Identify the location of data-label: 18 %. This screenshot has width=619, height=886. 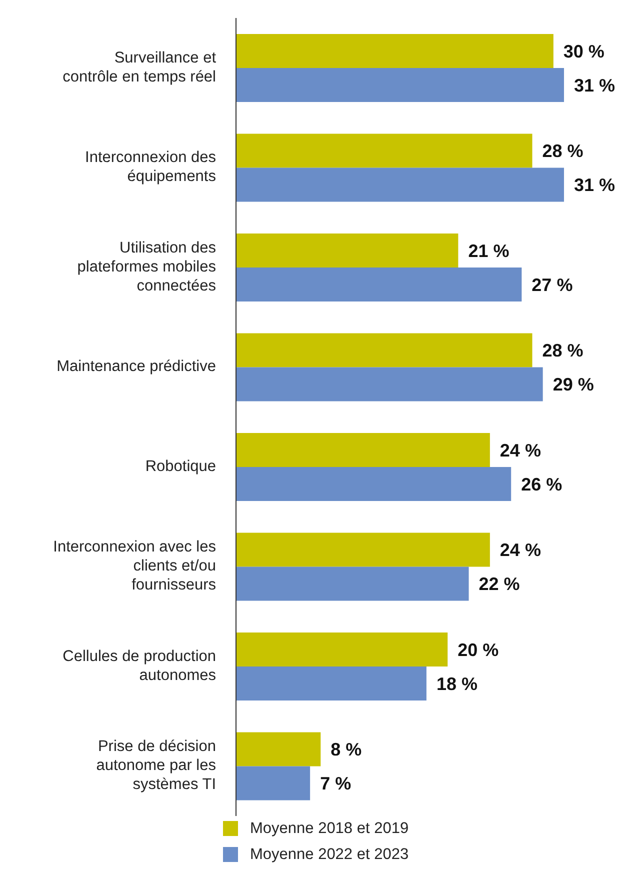
(457, 684).